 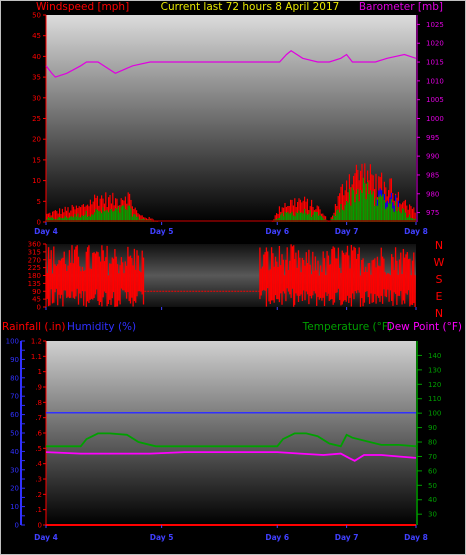 I want to click on chart-title: Current last 72 hours 8 April 2017, so click(x=250, y=7).